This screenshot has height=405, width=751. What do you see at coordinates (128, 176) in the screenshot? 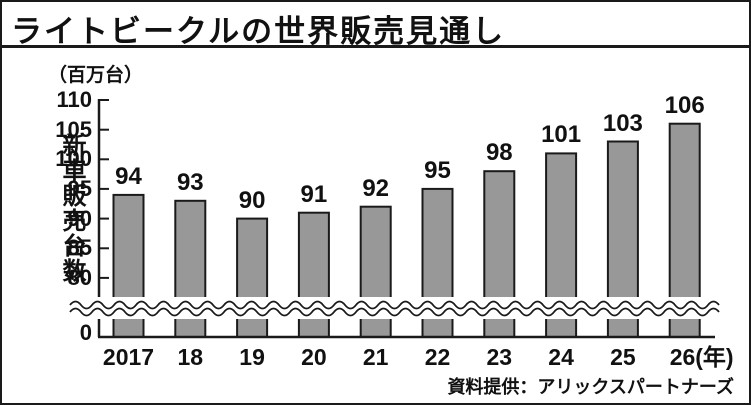
I see `bar-value-label: 94` at bounding box center [128, 176].